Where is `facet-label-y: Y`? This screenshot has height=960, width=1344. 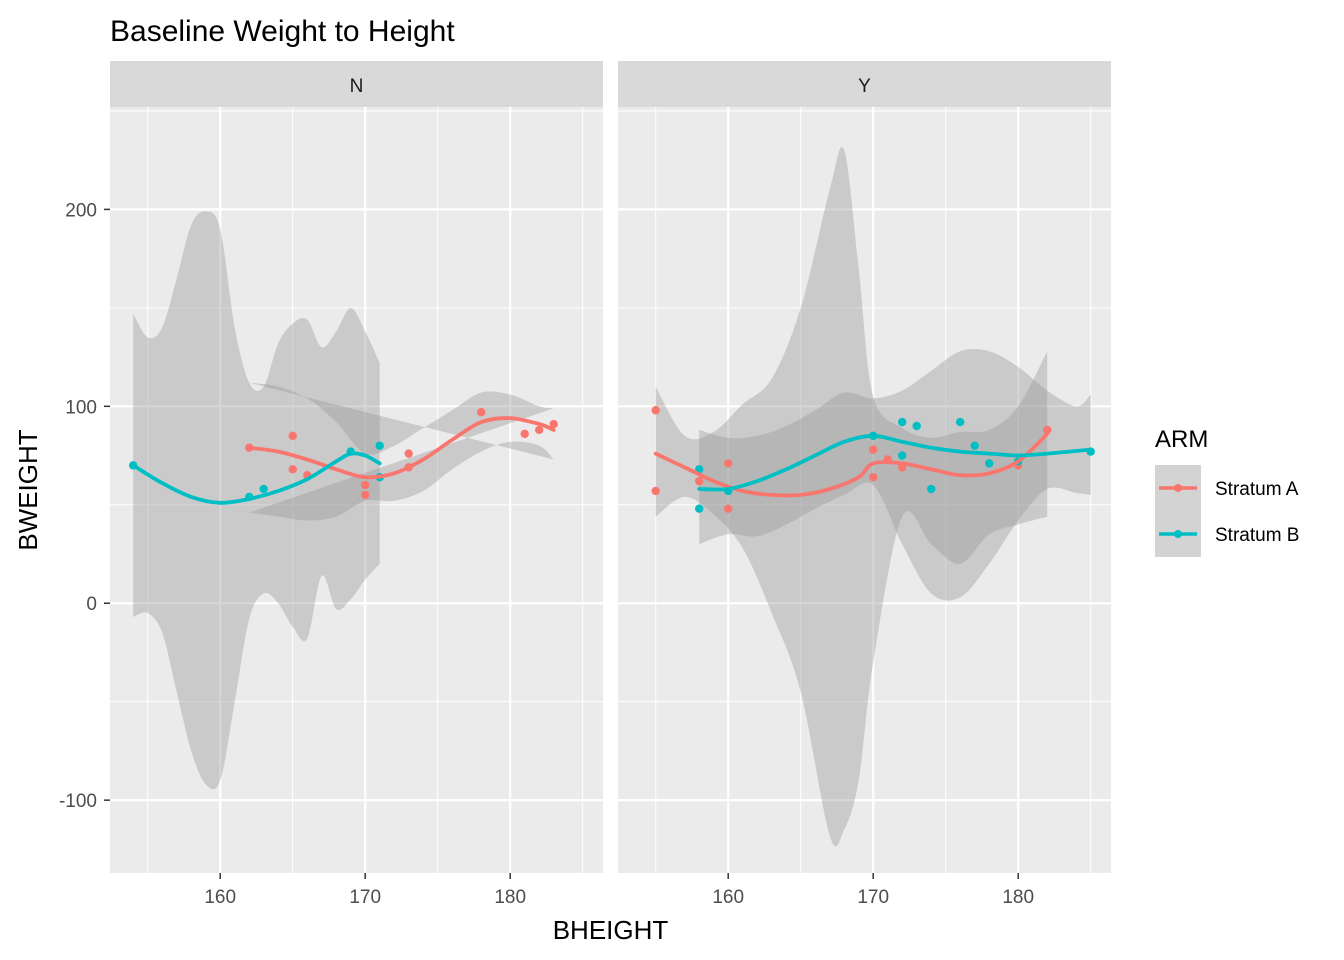
facet-label-y: Y is located at coordinates (864, 86).